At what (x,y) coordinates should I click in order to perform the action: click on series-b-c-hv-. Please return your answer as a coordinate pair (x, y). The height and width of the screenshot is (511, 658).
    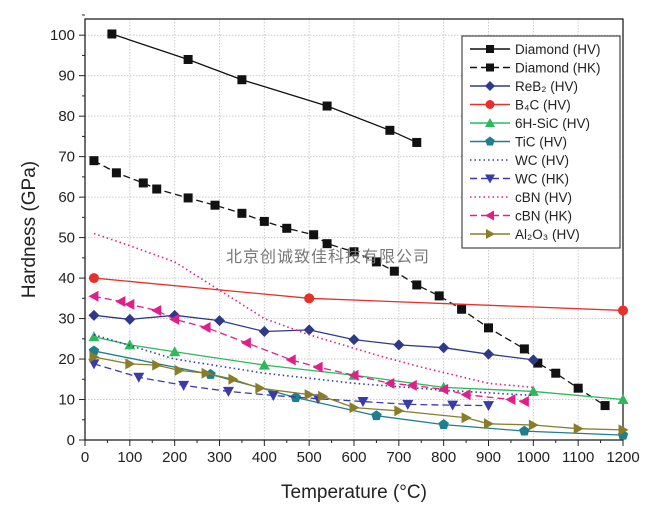
    Looking at the image, I should click on (358, 294).